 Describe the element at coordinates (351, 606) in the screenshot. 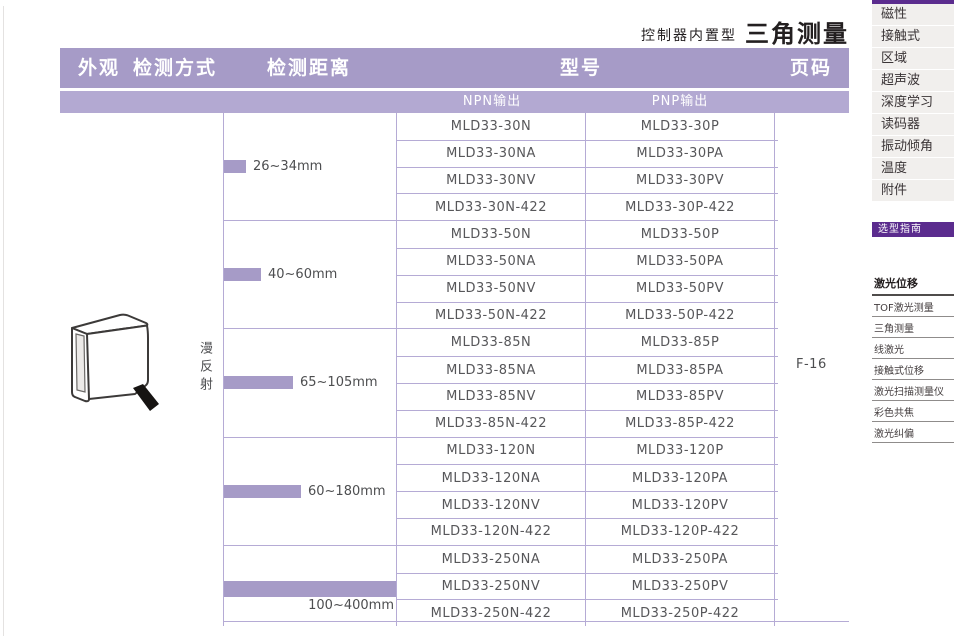

I see `distance-label: 100~400mm` at that location.